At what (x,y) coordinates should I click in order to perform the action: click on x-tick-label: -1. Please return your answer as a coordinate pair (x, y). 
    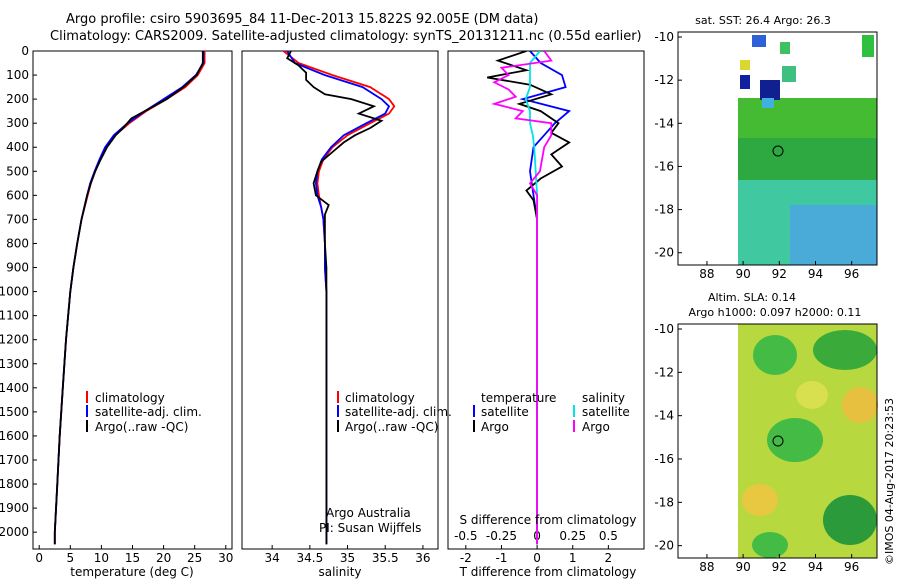
    Looking at the image, I should click on (501, 558).